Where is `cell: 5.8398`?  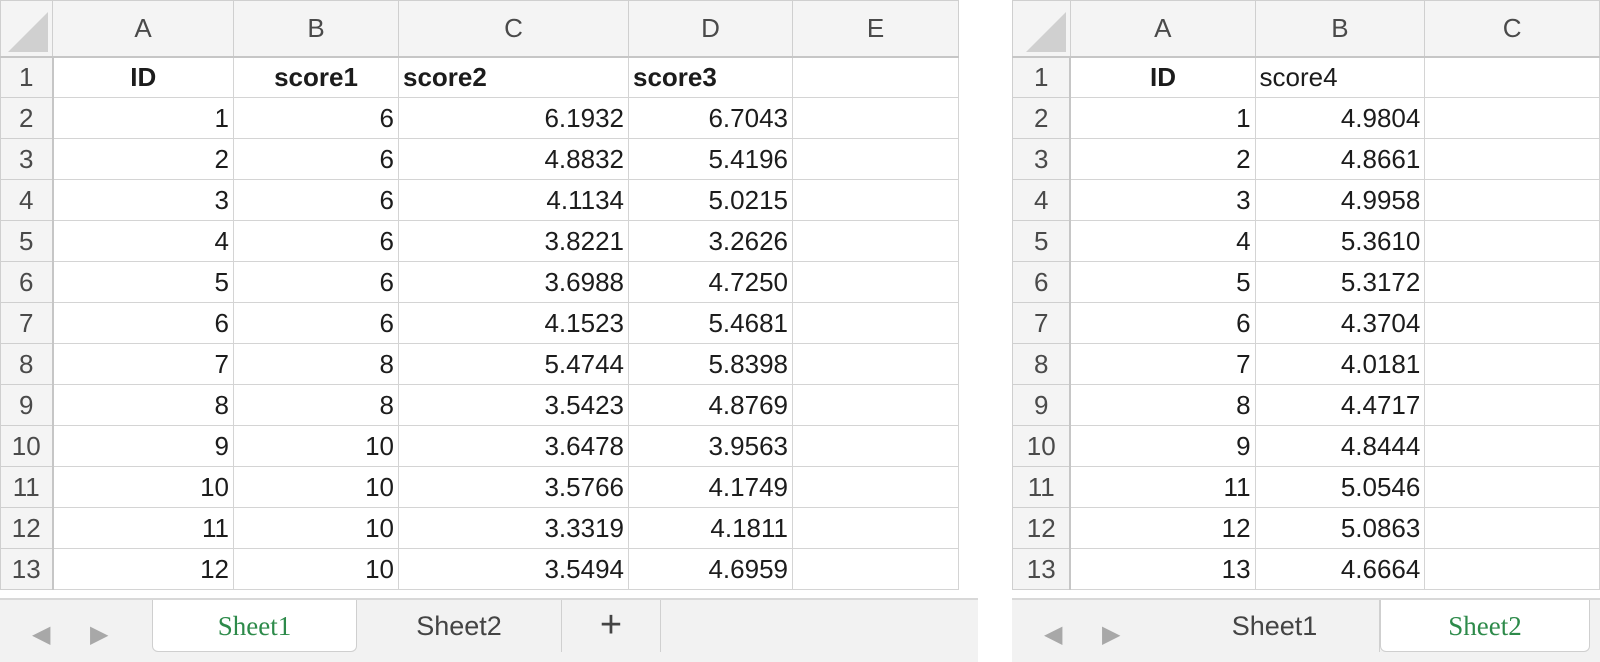 cell: 5.8398 is located at coordinates (710, 364).